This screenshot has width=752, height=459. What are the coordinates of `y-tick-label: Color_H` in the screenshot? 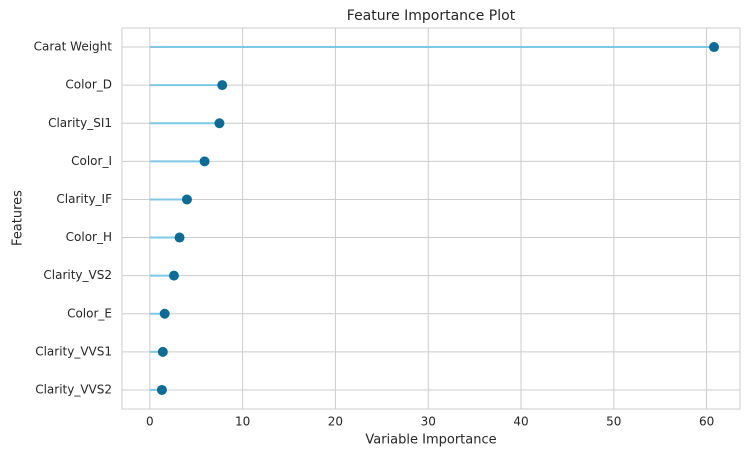 It's located at (89, 237).